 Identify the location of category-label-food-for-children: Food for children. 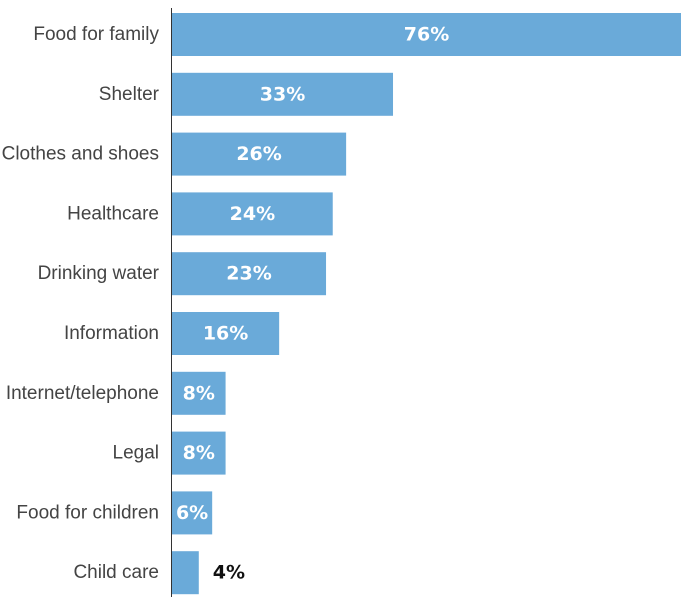
(87, 512).